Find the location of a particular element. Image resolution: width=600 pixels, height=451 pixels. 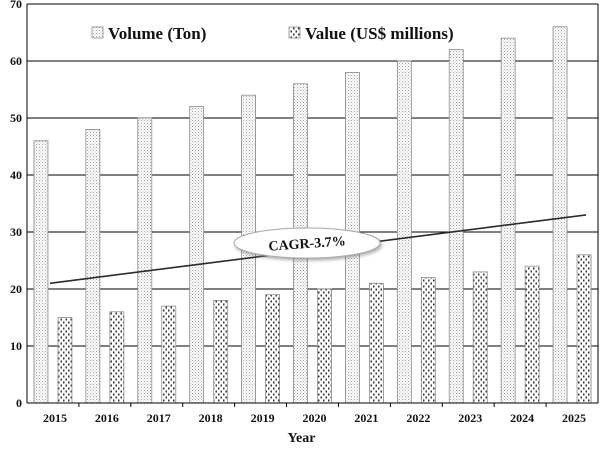

volume-bar-2016 is located at coordinates (93, 266).